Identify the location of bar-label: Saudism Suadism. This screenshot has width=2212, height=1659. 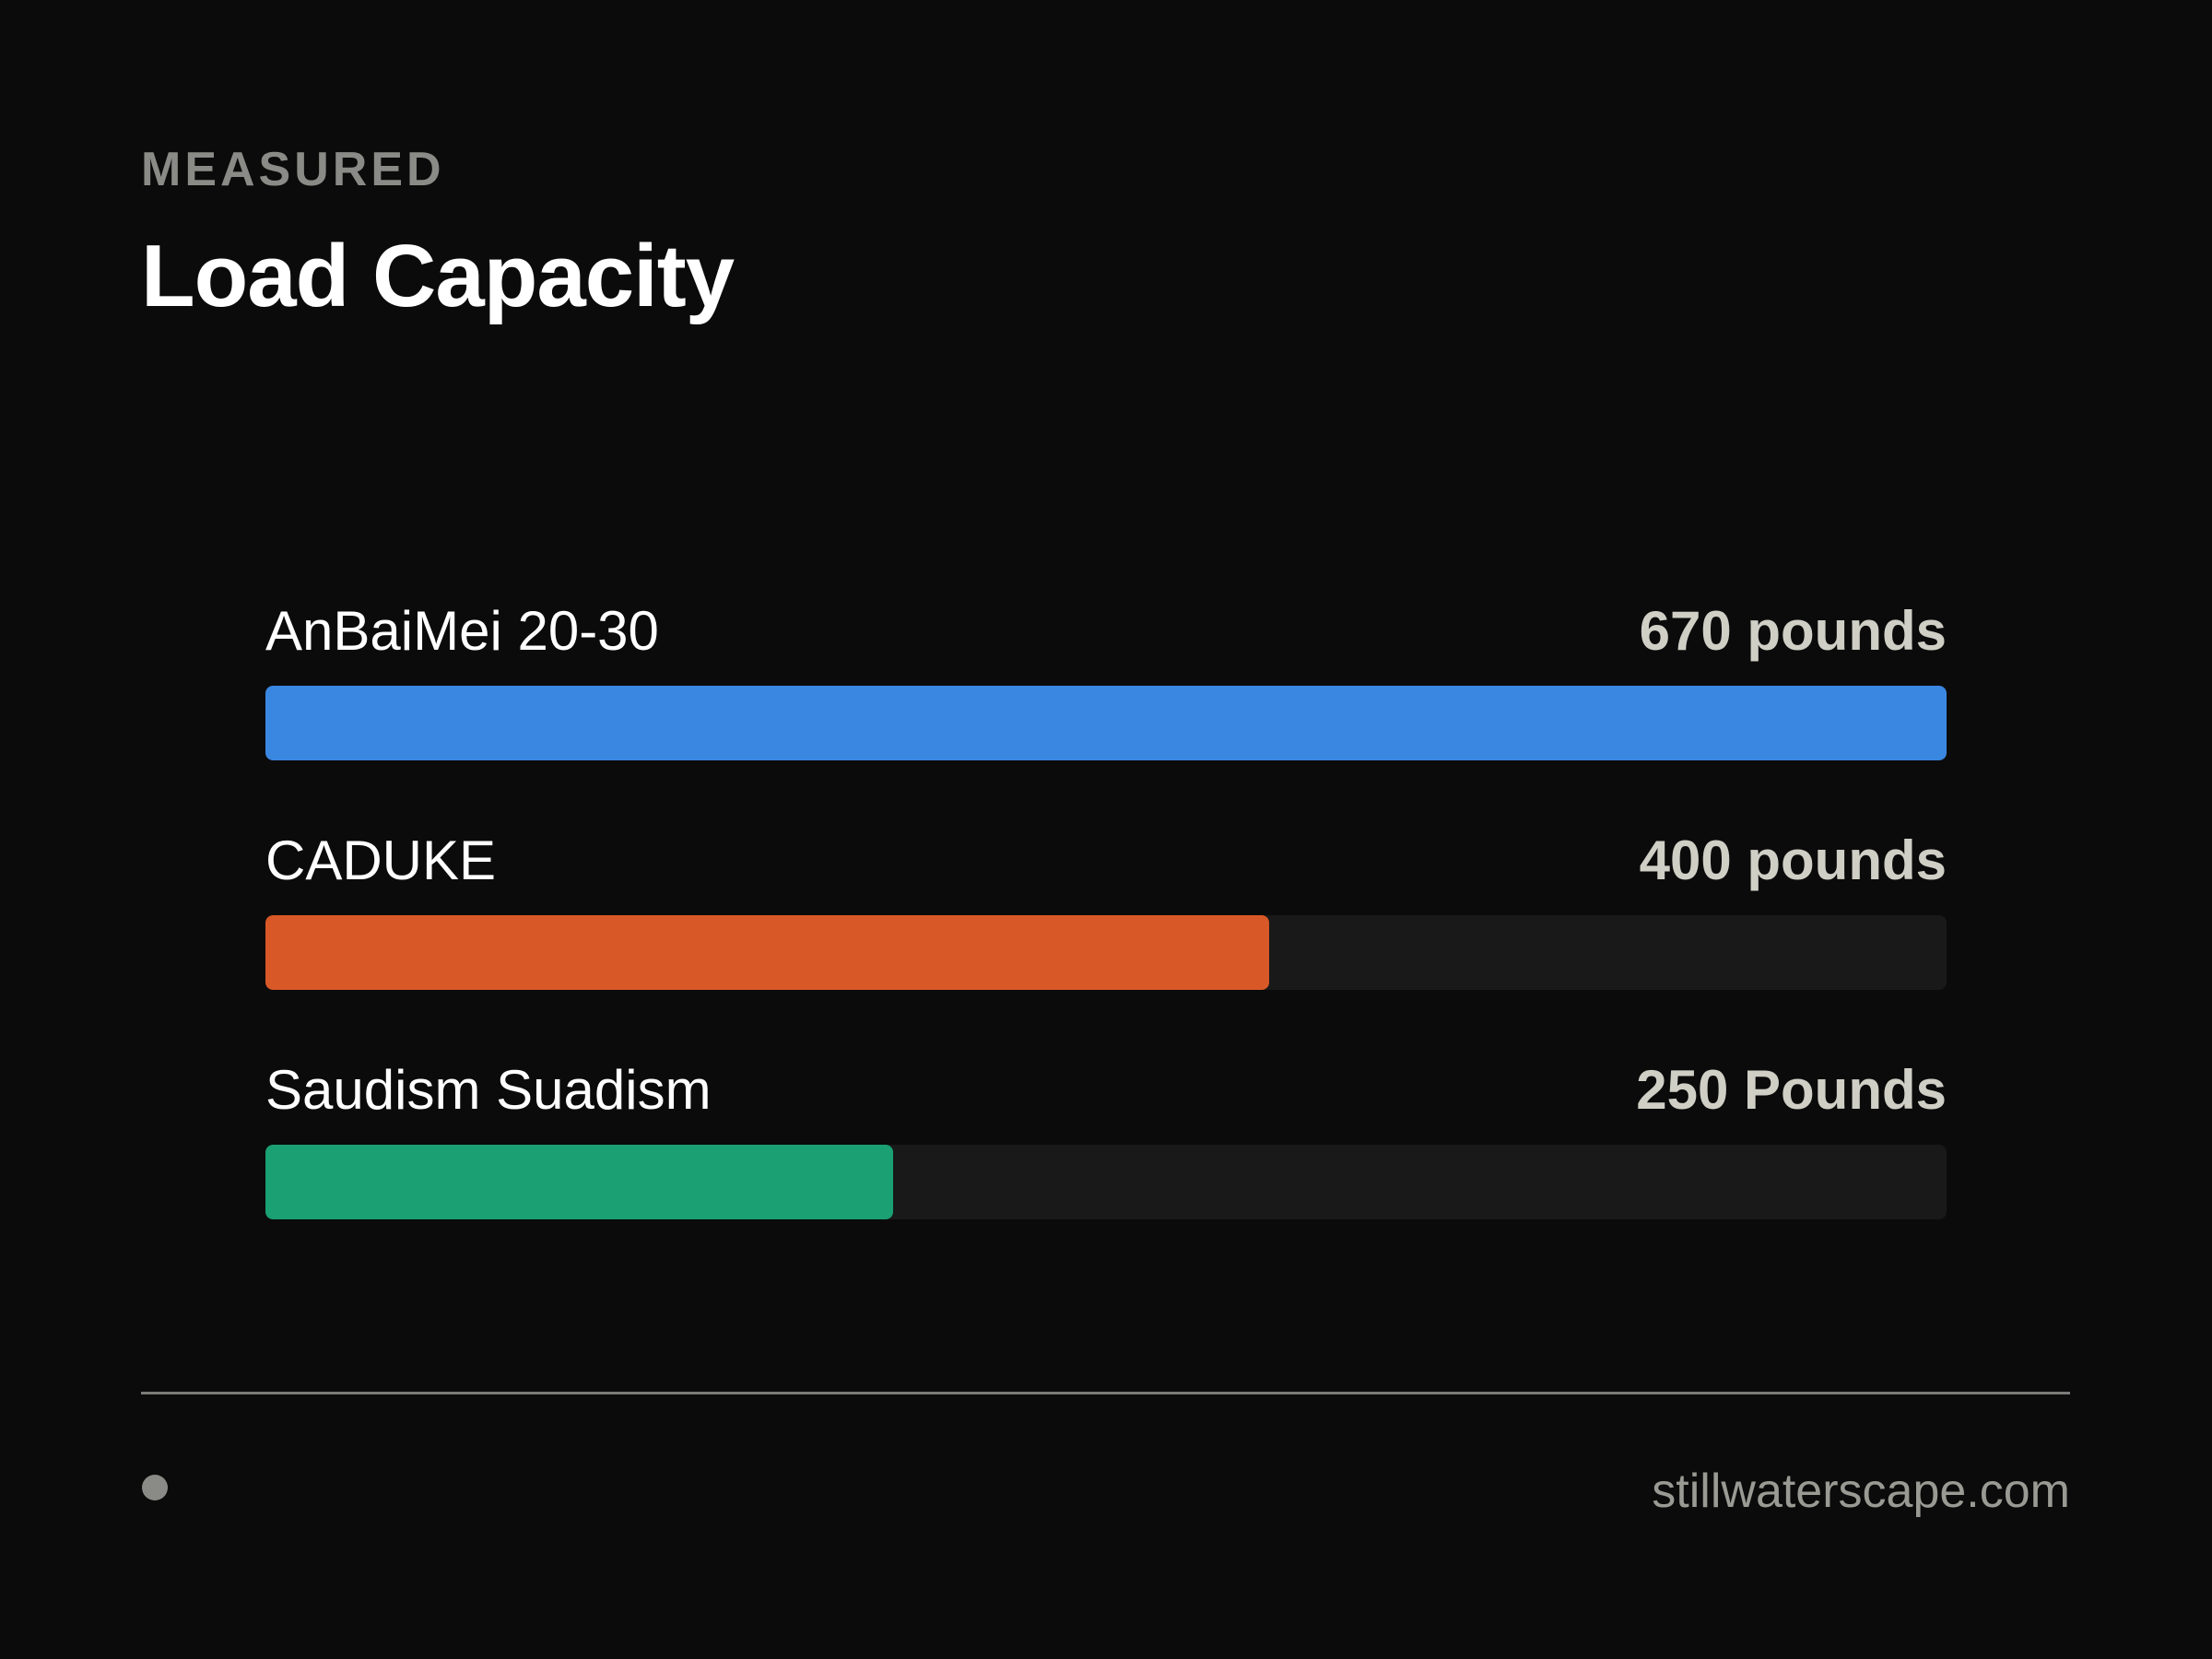
(488, 1090).